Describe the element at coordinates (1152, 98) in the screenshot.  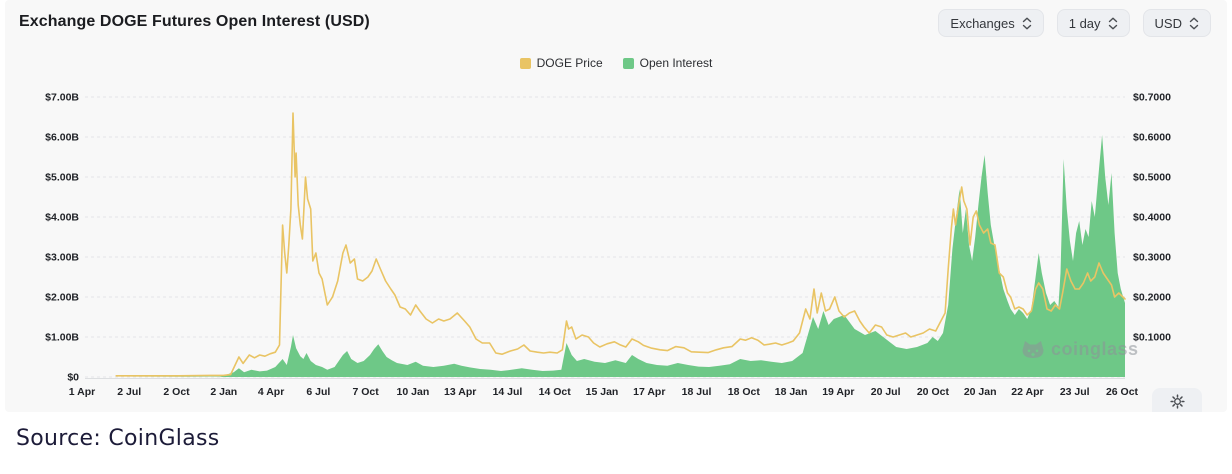
I see `svg-text: $0.7000` at that location.